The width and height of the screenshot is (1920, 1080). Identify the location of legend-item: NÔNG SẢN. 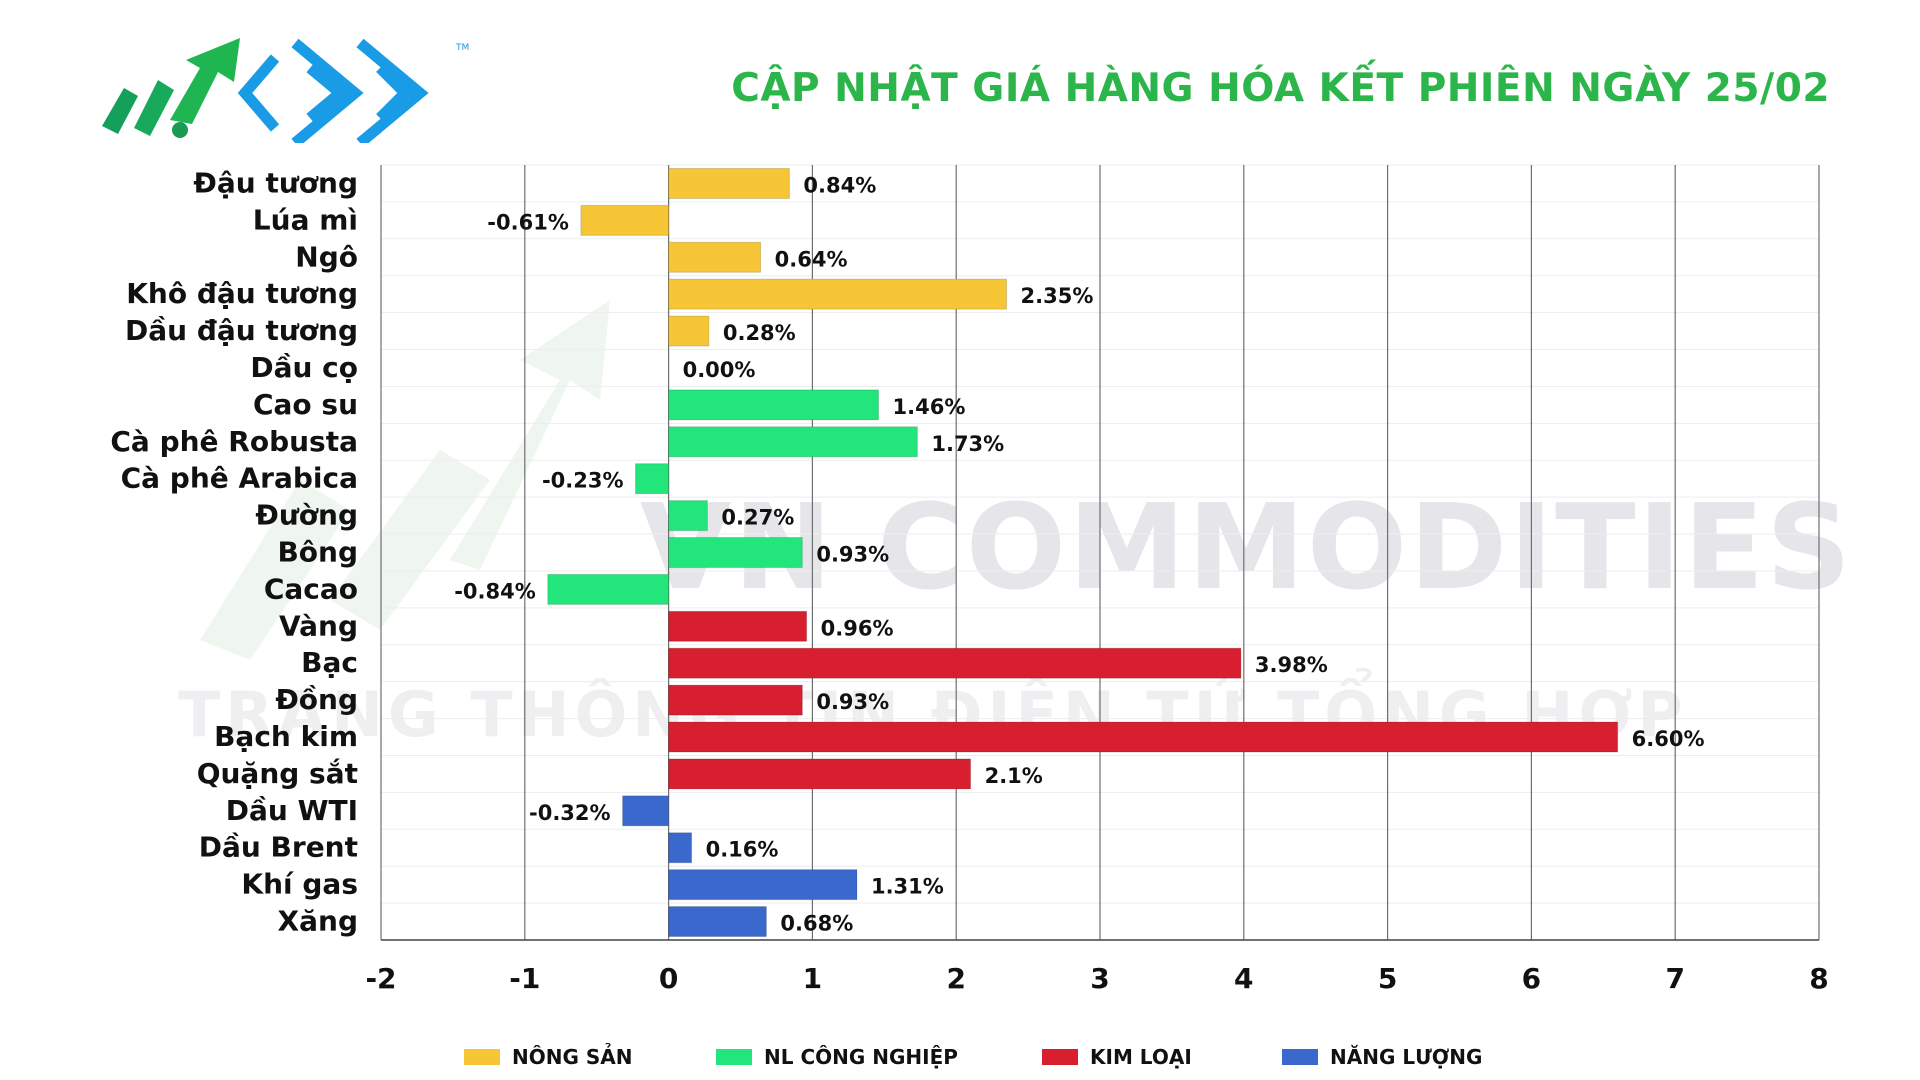
(548, 1057).